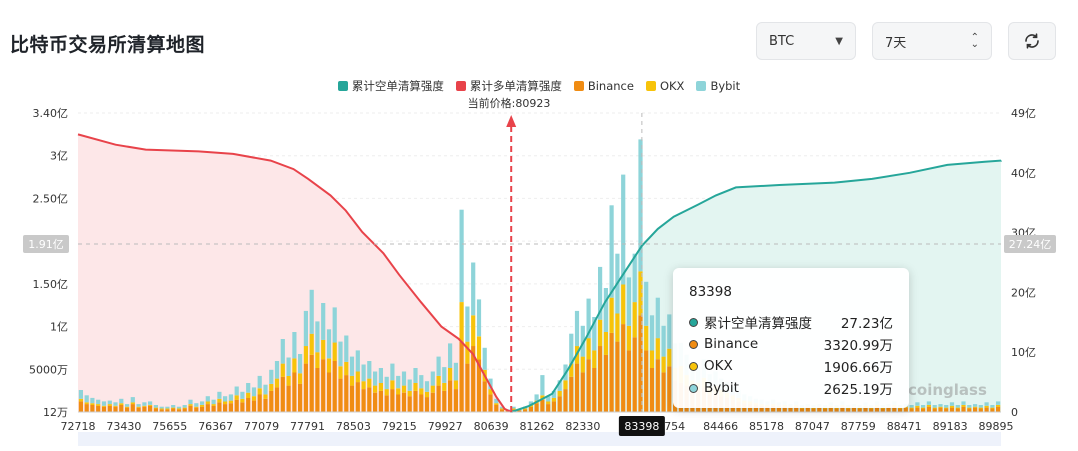 Image resolution: width=1078 pixels, height=451 pixels. I want to click on legend-item-long-cum: 累计多单清算强度, so click(508, 86).